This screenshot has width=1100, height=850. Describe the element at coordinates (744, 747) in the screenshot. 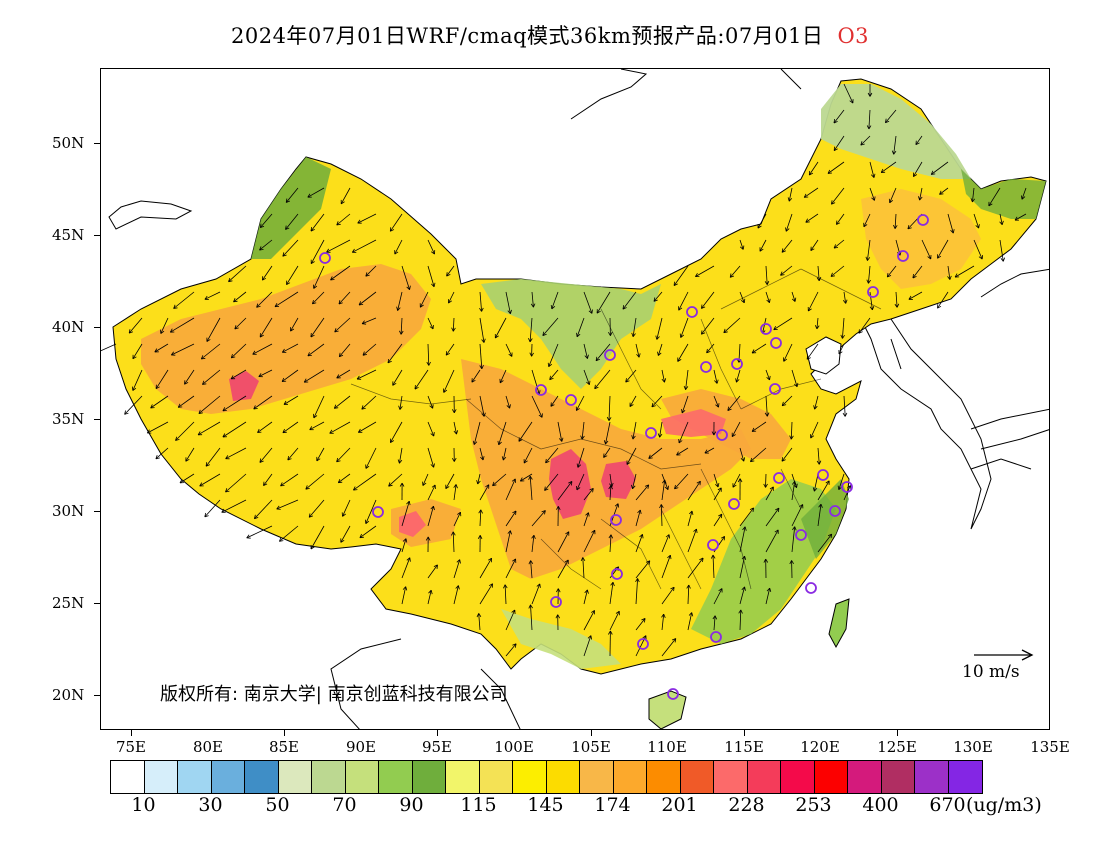

I see `lon-label-115e: 115E` at that location.